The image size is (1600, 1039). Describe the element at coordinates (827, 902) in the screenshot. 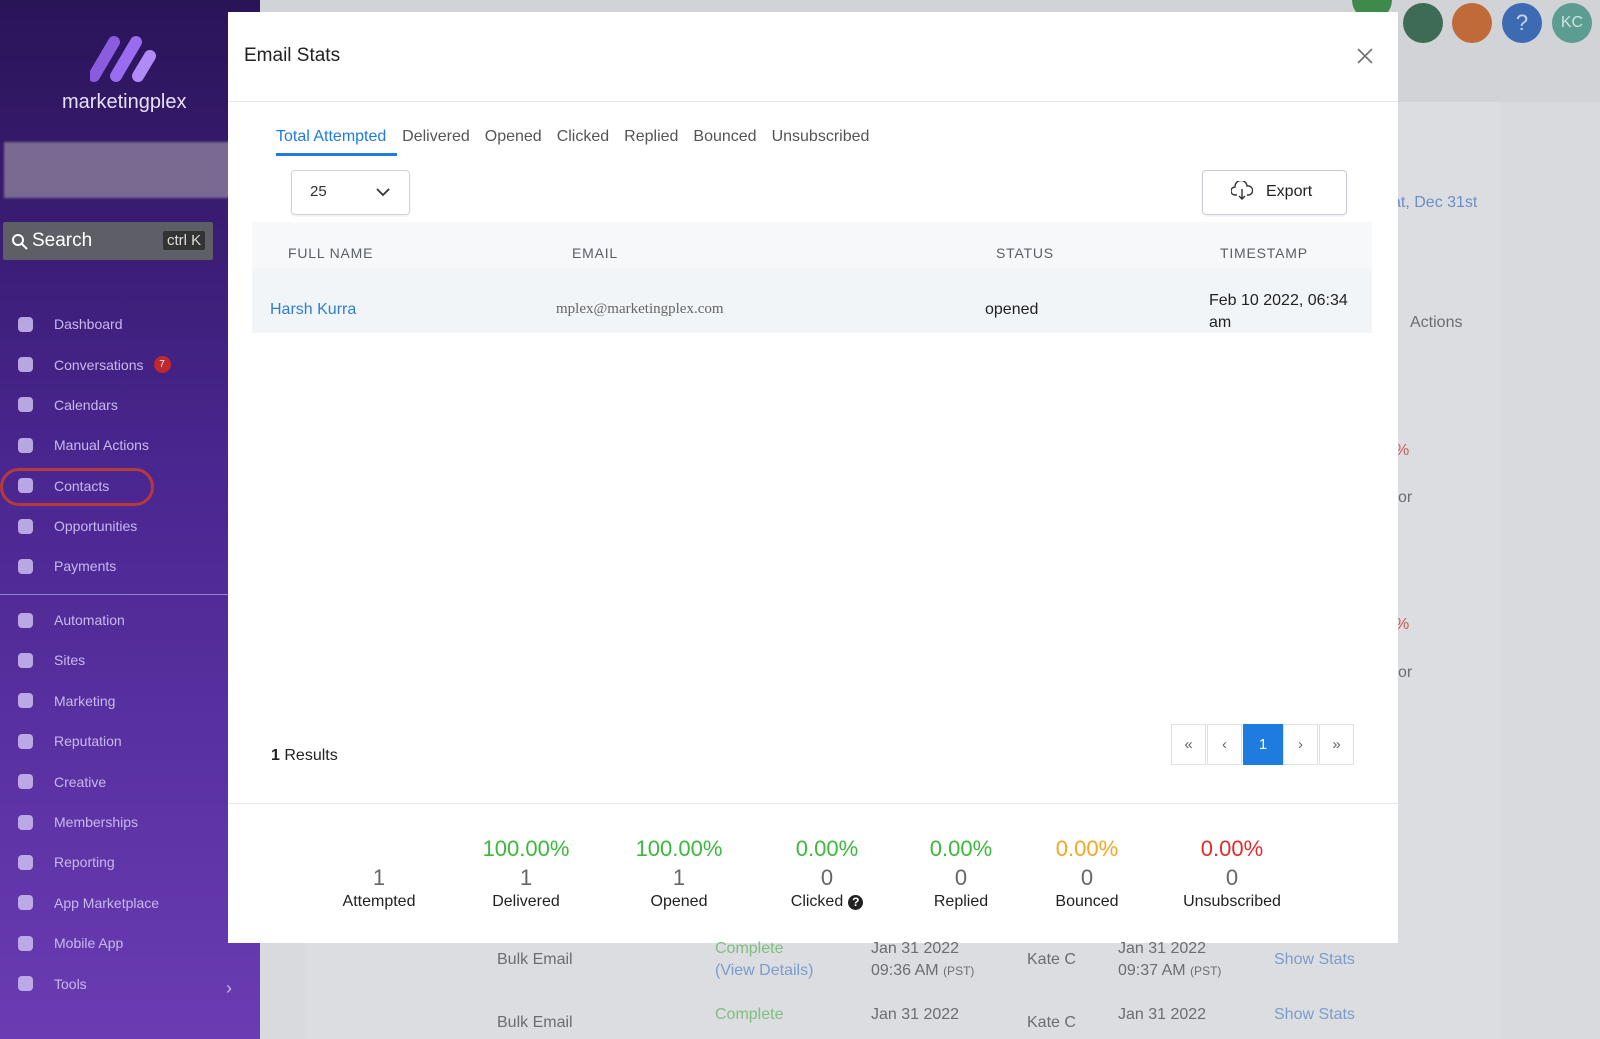

I see `stat-label: Clicked?` at that location.